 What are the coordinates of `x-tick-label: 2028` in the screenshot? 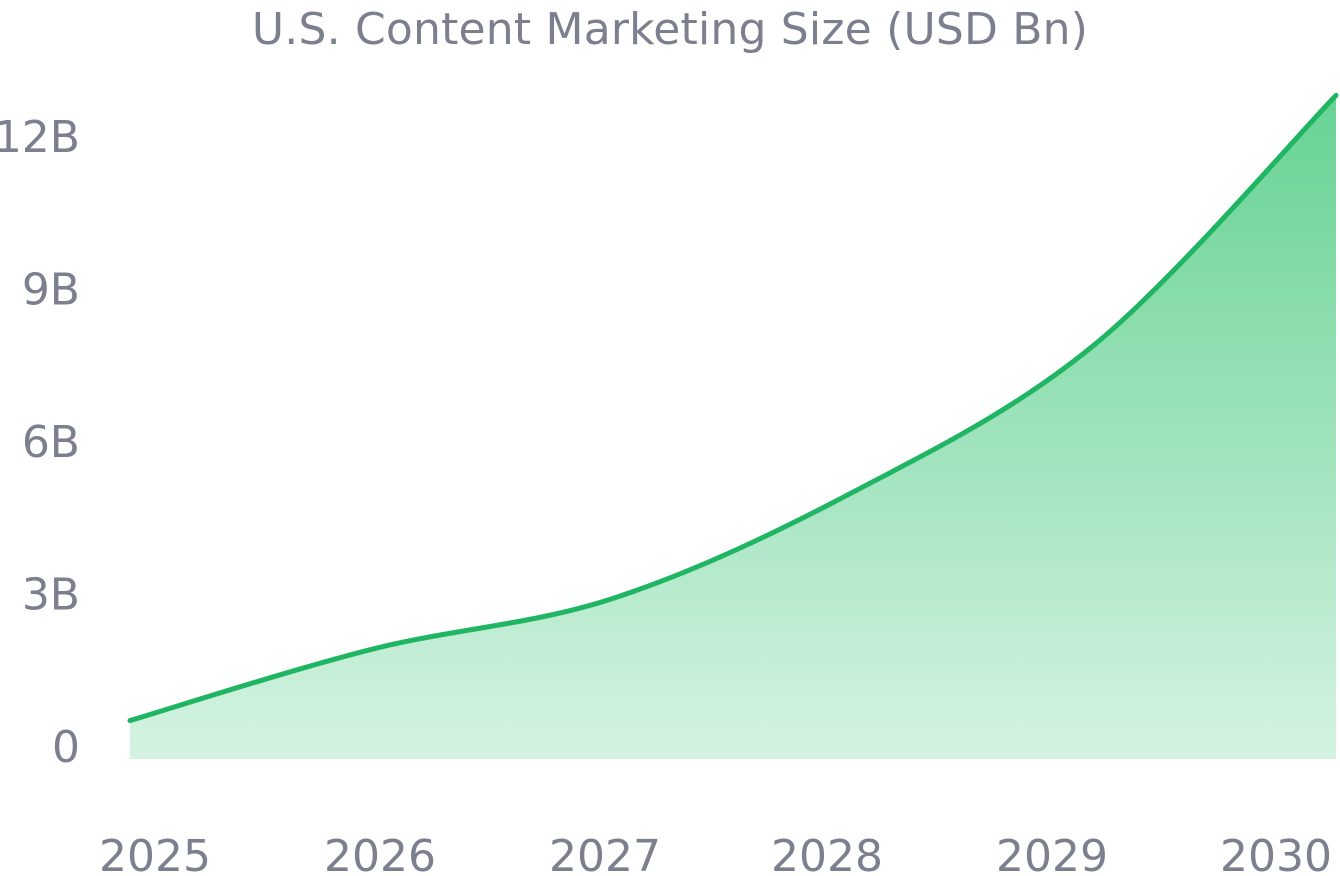 It's located at (827, 853).